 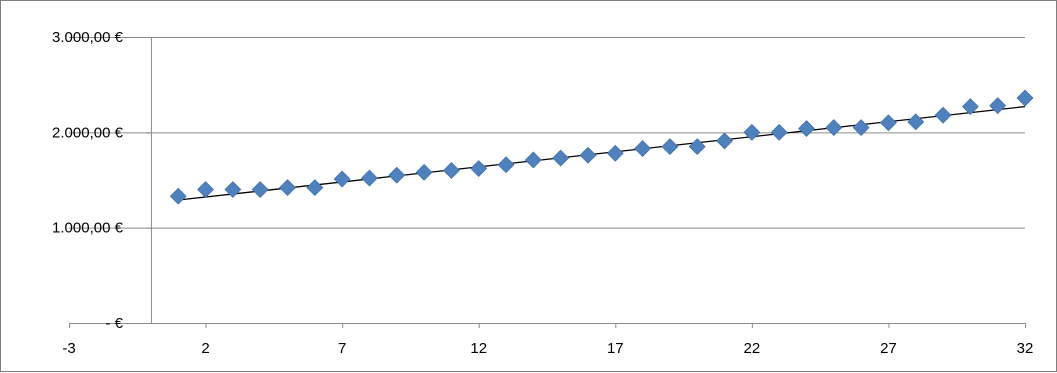 What do you see at coordinates (752, 348) in the screenshot?
I see `x-tick-label: 22` at bounding box center [752, 348].